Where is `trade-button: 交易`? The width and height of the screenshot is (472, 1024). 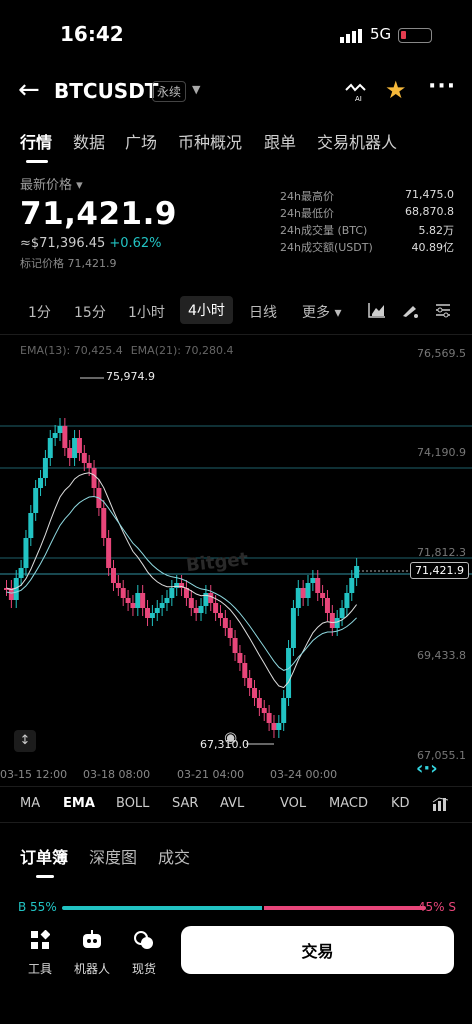 trade-button: 交易 is located at coordinates (317, 950).